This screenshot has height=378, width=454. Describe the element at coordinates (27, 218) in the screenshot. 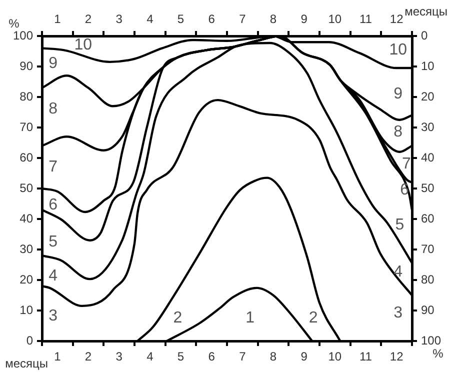

I see `y-tick-label: 40` at that location.